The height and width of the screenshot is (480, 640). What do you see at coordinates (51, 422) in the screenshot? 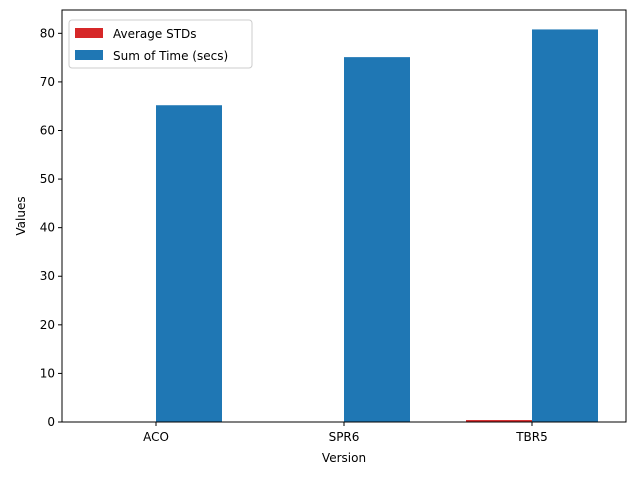
I see `y-tick-label: 0` at bounding box center [51, 422].